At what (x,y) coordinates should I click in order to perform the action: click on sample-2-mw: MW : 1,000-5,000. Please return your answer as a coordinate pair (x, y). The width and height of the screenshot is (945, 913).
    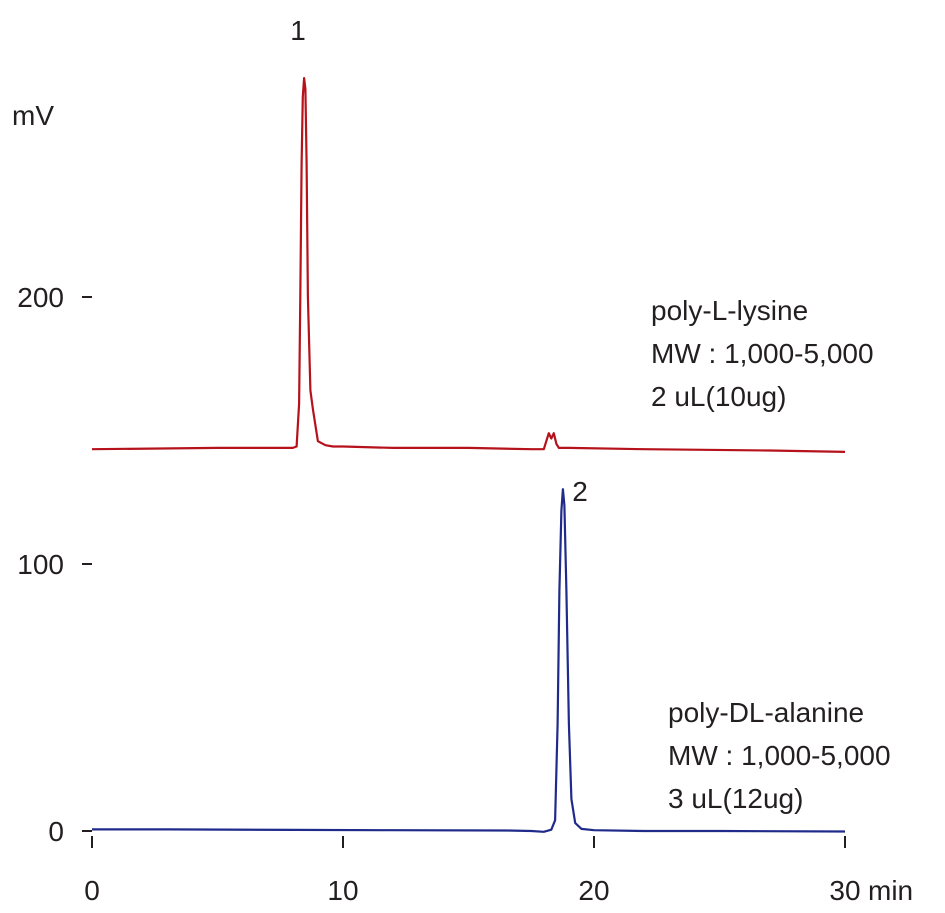
    Looking at the image, I should click on (779, 755).